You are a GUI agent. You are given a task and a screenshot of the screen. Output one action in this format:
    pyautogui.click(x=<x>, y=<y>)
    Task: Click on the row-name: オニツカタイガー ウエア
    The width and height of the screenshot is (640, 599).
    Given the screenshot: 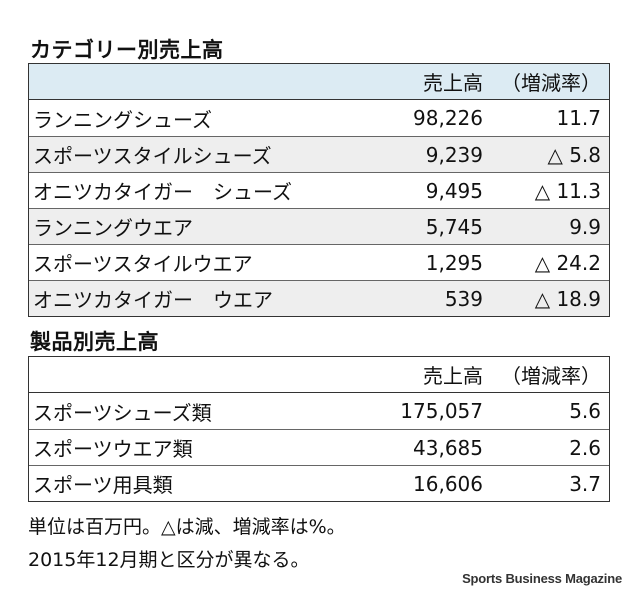 What is the action you would take?
    pyautogui.click(x=153, y=300)
    